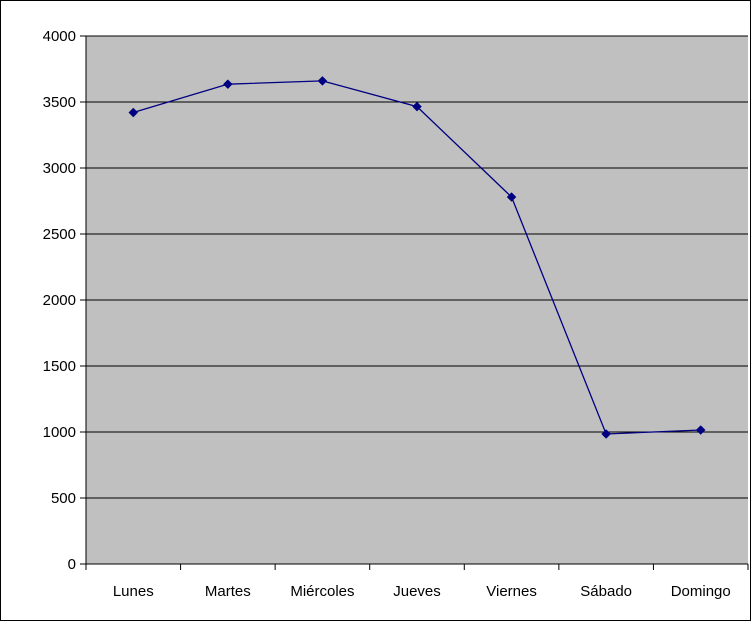 Image resolution: width=751 pixels, height=621 pixels. I want to click on x-tick-label: Domingo, so click(701, 591).